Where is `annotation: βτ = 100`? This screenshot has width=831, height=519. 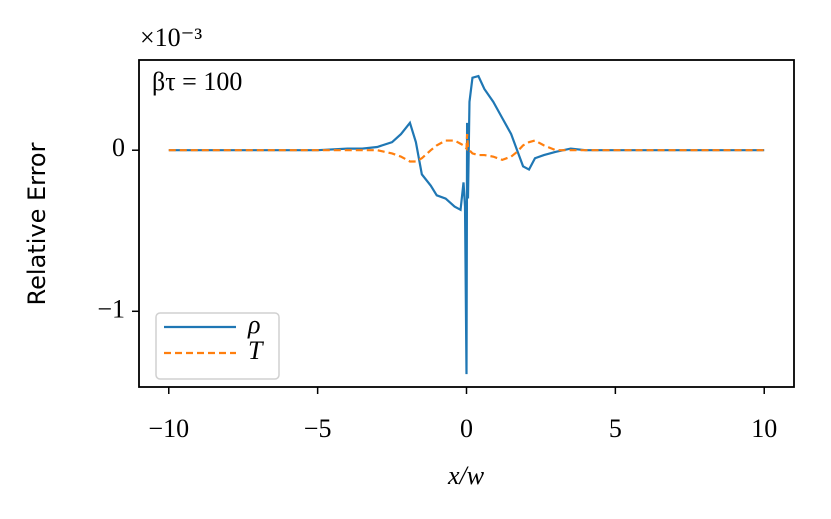
annotation: βτ = 100 is located at coordinates (197, 81).